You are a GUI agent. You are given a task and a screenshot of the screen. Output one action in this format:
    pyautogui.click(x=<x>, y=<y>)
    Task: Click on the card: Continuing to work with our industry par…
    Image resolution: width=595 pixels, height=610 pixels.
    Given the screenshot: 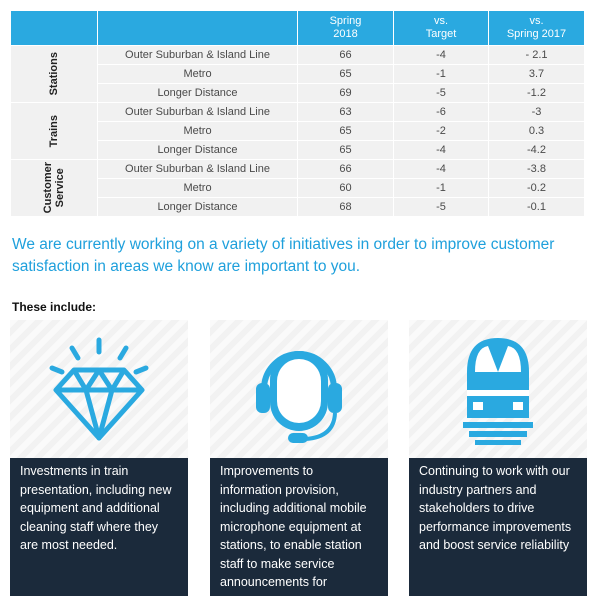 What is the action you would take?
    pyautogui.click(x=498, y=458)
    